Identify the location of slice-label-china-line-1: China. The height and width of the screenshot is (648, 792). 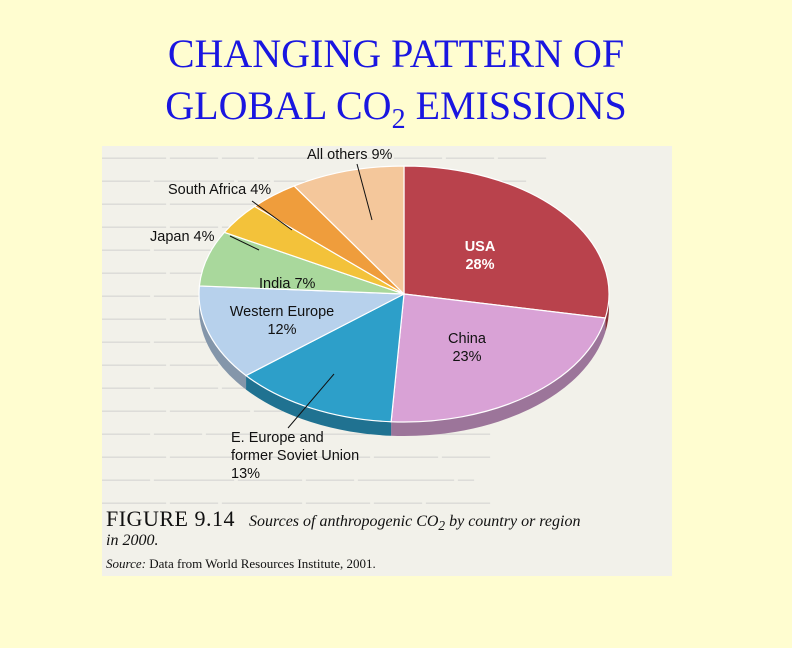
(467, 339).